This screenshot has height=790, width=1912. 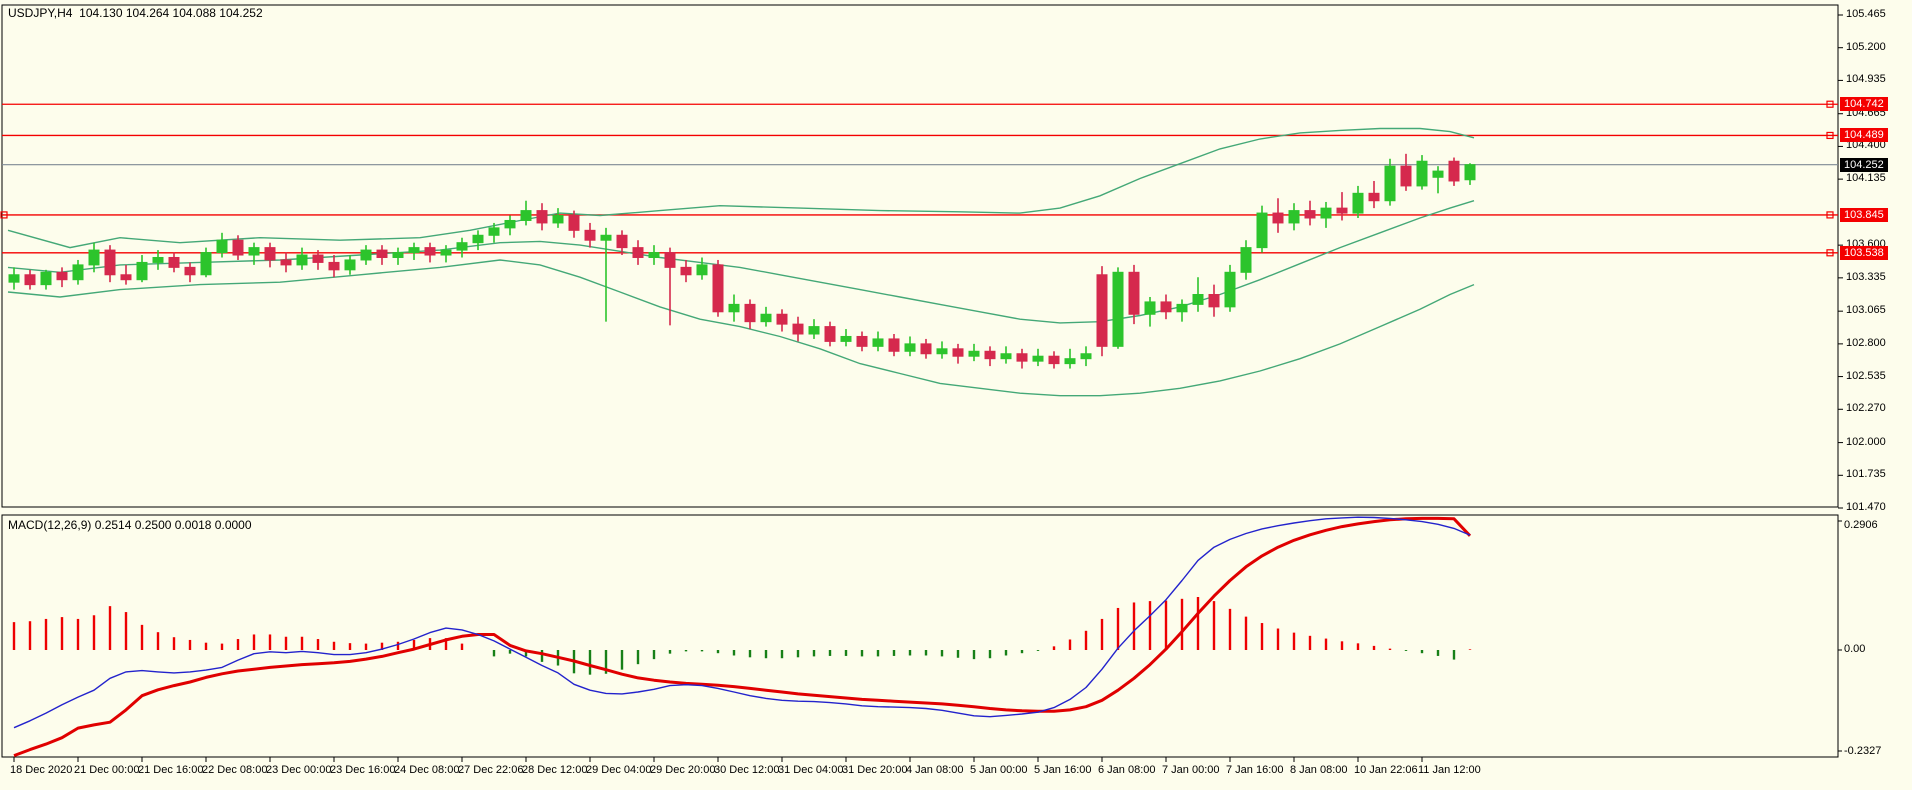 What do you see at coordinates (1866, 441) in the screenshot?
I see `price-tick-label: 102.000` at bounding box center [1866, 441].